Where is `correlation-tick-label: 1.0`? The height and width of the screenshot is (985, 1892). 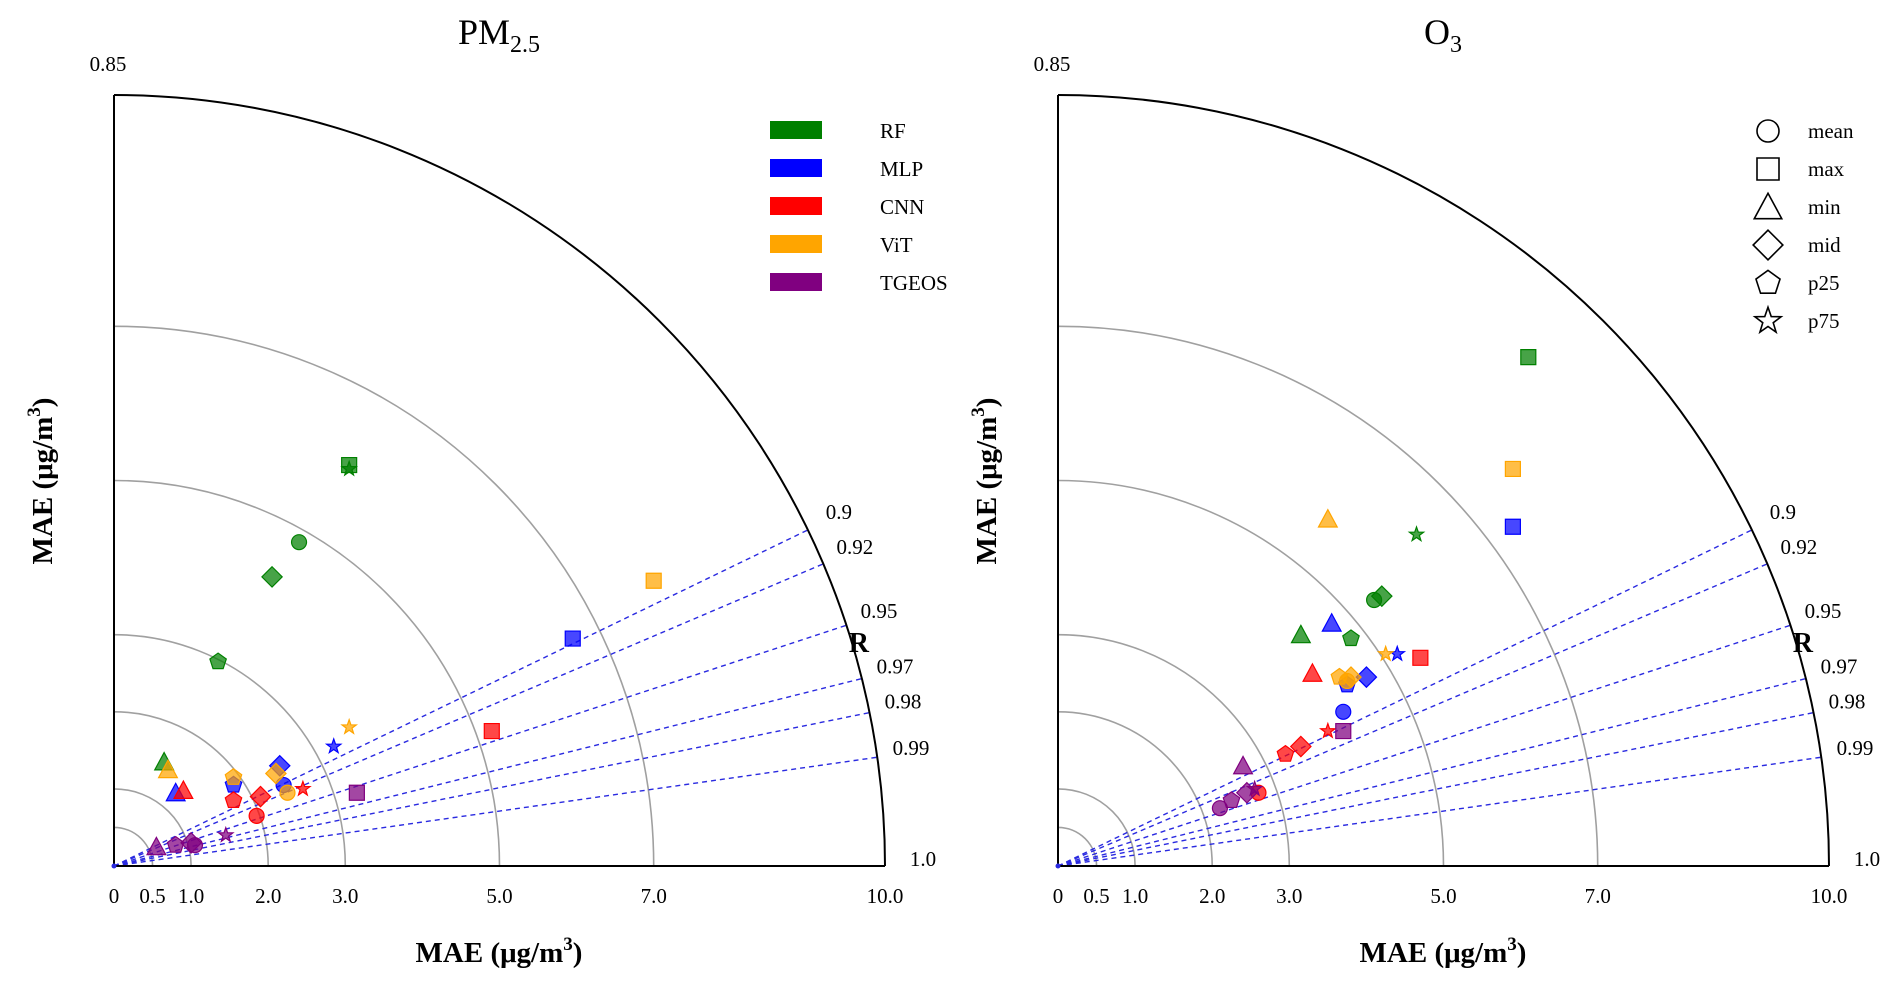
correlation-tick-label: 1.0 is located at coordinates (1867, 859).